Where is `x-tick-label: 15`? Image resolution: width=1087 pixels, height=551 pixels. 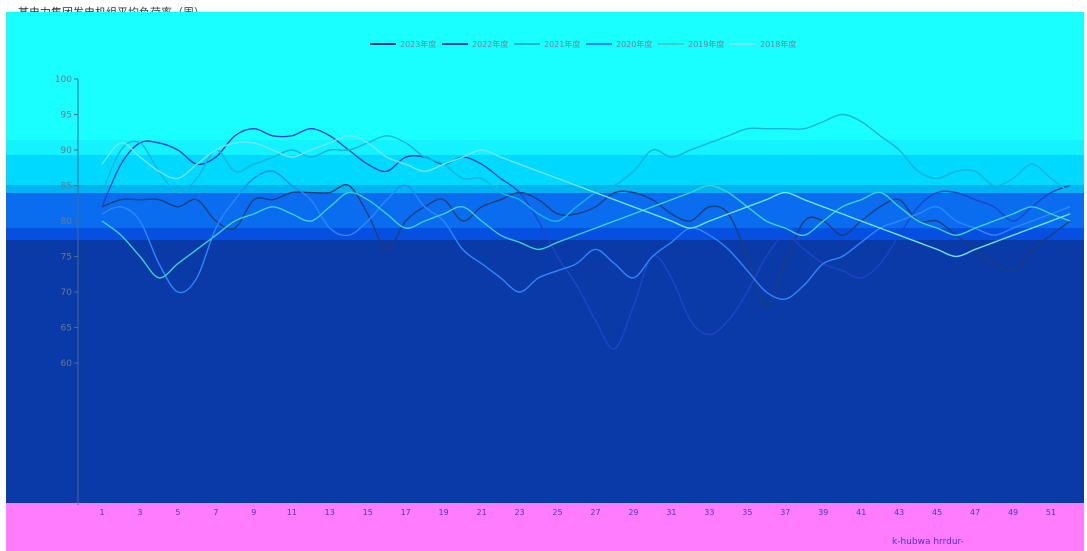 x-tick-label: 15 is located at coordinates (368, 512).